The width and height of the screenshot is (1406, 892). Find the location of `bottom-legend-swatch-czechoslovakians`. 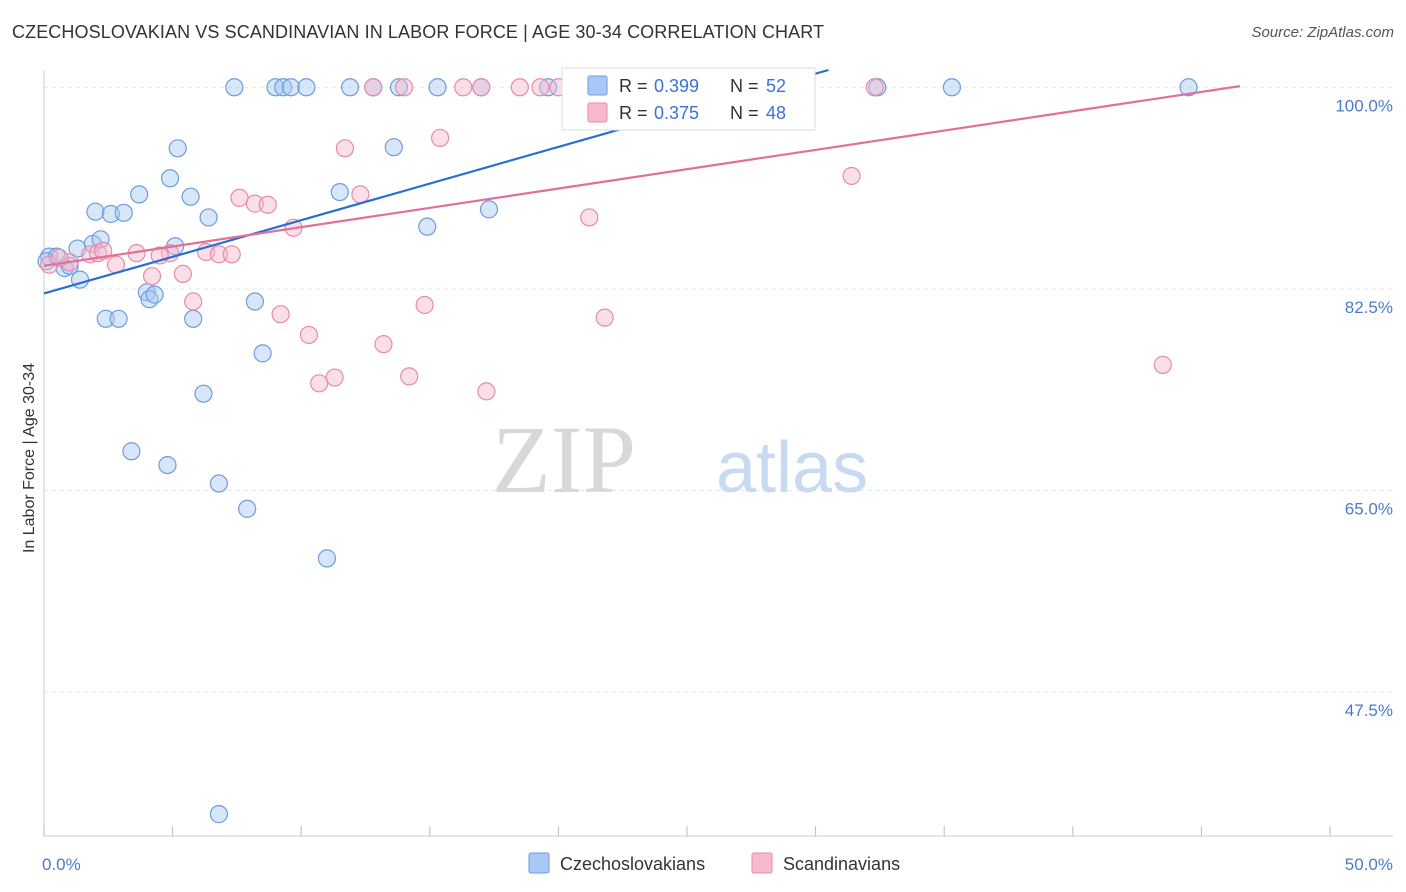

bottom-legend-swatch-czechoslovakians is located at coordinates (539, 863).